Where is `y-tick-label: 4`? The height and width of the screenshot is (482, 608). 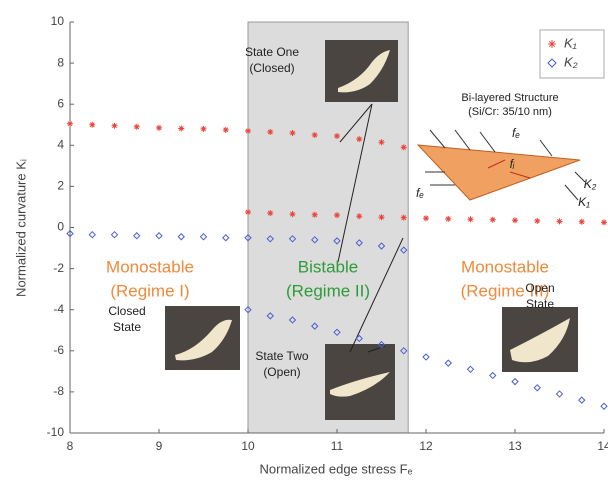 y-tick-label: 4 is located at coordinates (60, 144).